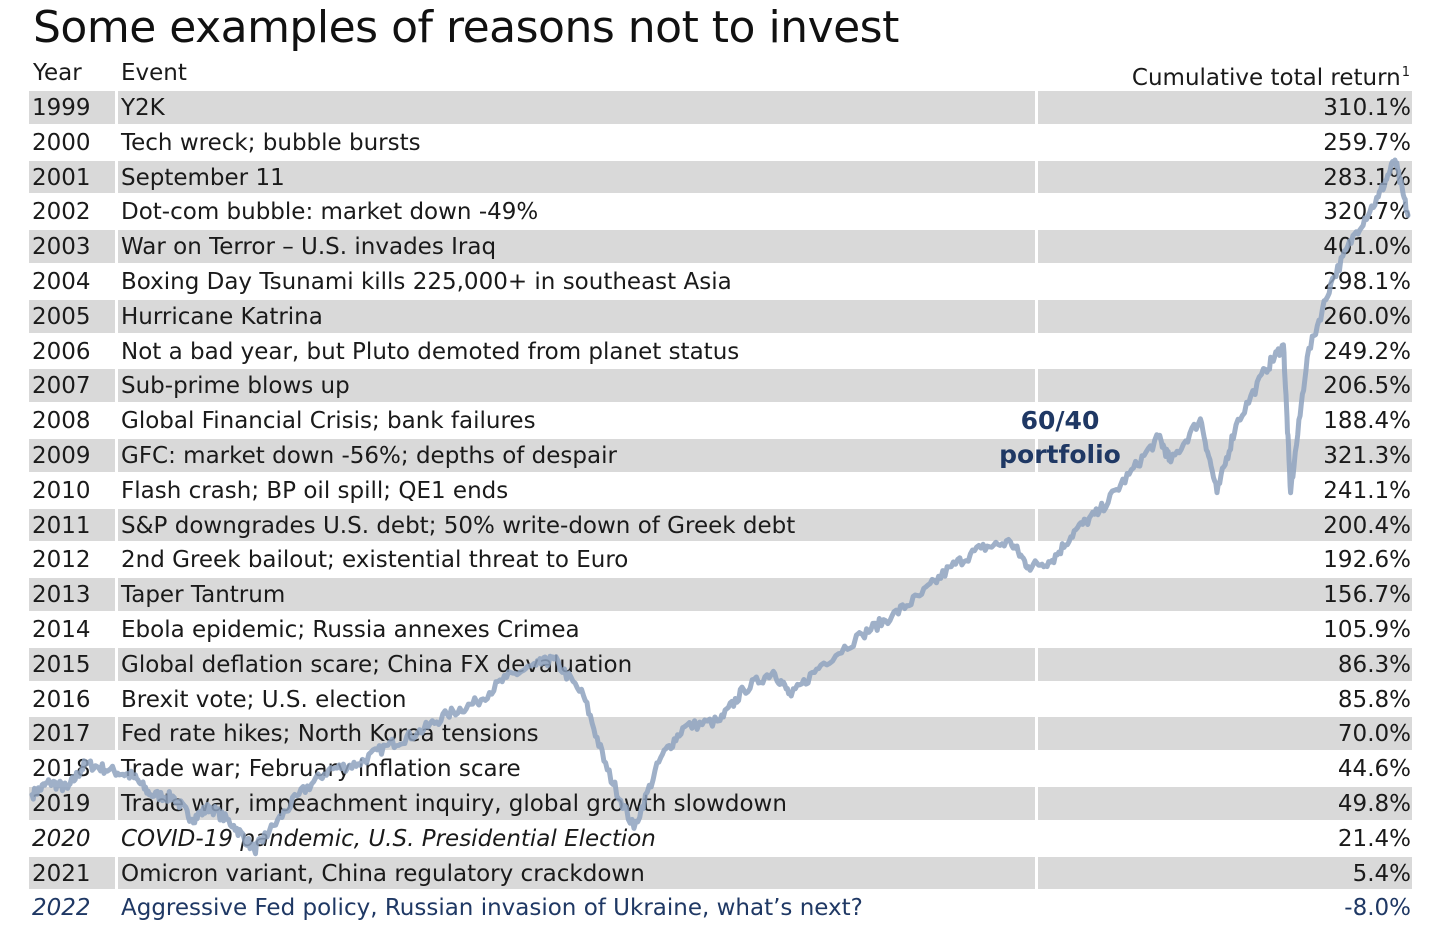 Image resolution: width=1440 pixels, height=933 pixels. I want to click on row-return-cell: 298.1%, so click(1225, 281).